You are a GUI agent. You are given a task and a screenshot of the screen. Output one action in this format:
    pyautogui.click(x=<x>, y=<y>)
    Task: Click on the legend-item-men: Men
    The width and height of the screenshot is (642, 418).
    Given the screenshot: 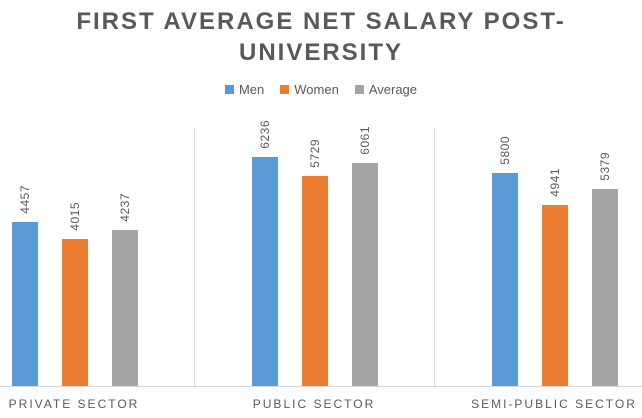 What is the action you would take?
    pyautogui.click(x=244, y=89)
    